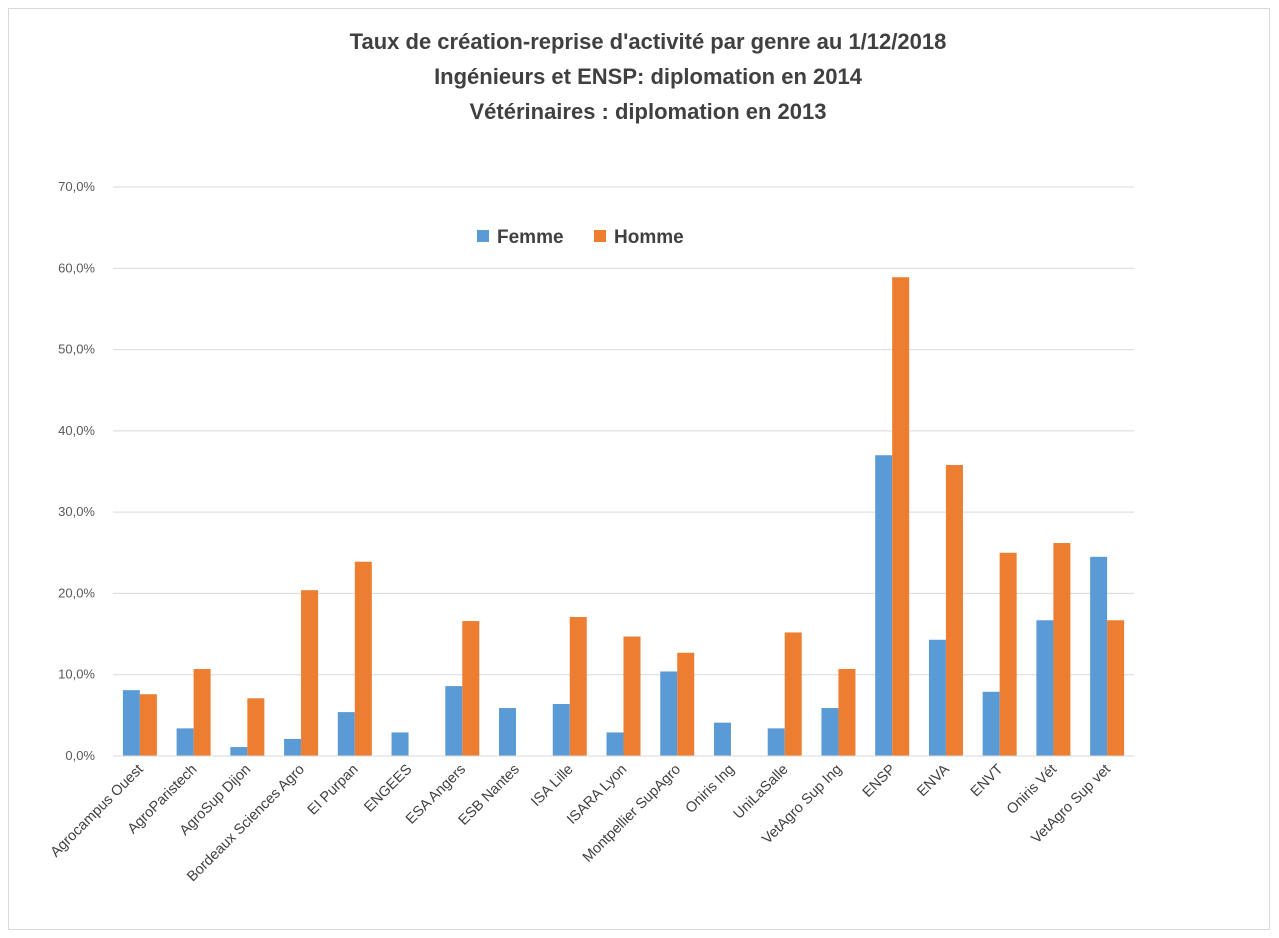  Describe the element at coordinates (580, 237) in the screenshot. I see `legend: Femme Homme` at that location.